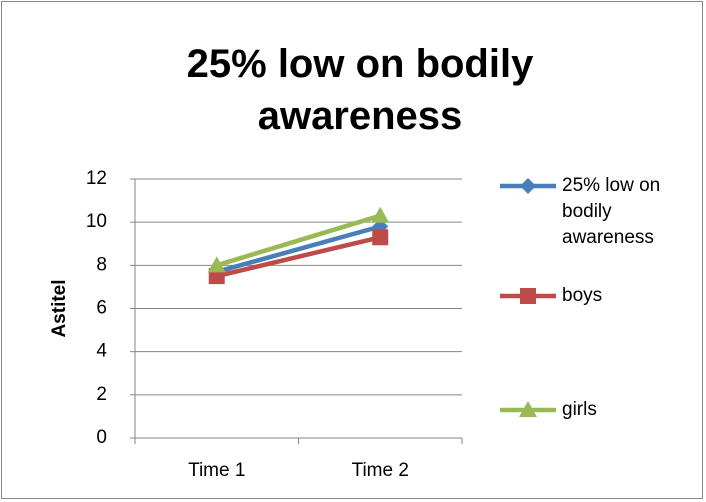  What do you see at coordinates (101, 308) in the screenshot?
I see `y-tick-label: 6` at bounding box center [101, 308].